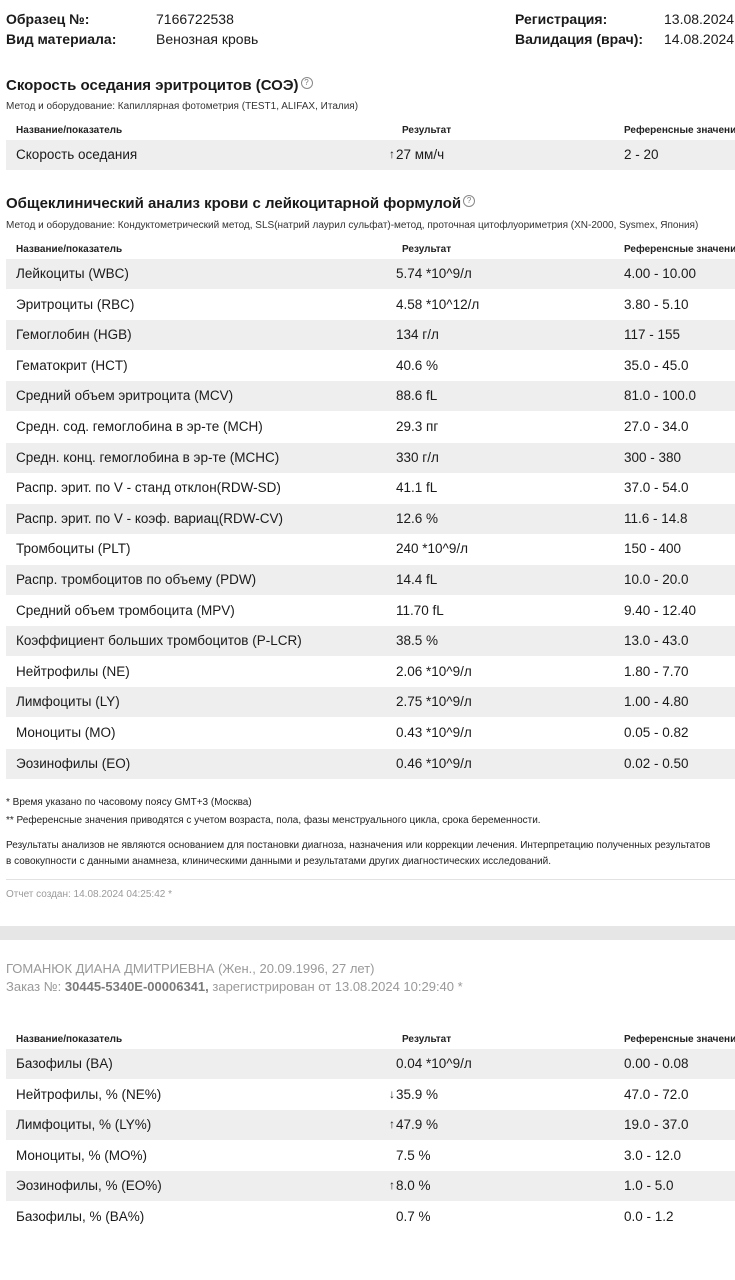 The height and width of the screenshot is (1280, 735). Describe the element at coordinates (66, 732) in the screenshot. I see `row-name: Моноциты (MO)` at that location.